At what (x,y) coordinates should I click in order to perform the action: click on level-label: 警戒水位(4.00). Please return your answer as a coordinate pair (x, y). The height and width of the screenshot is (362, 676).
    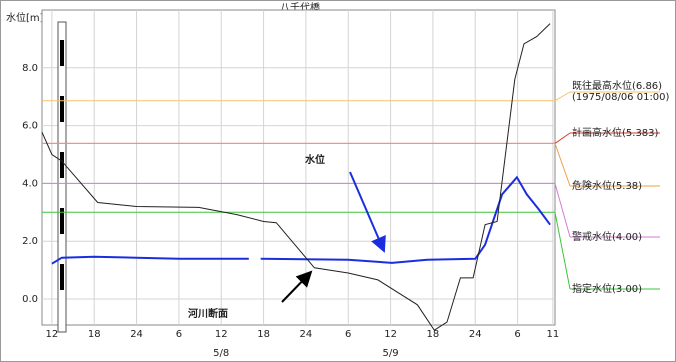
    Looking at the image, I should click on (607, 236).